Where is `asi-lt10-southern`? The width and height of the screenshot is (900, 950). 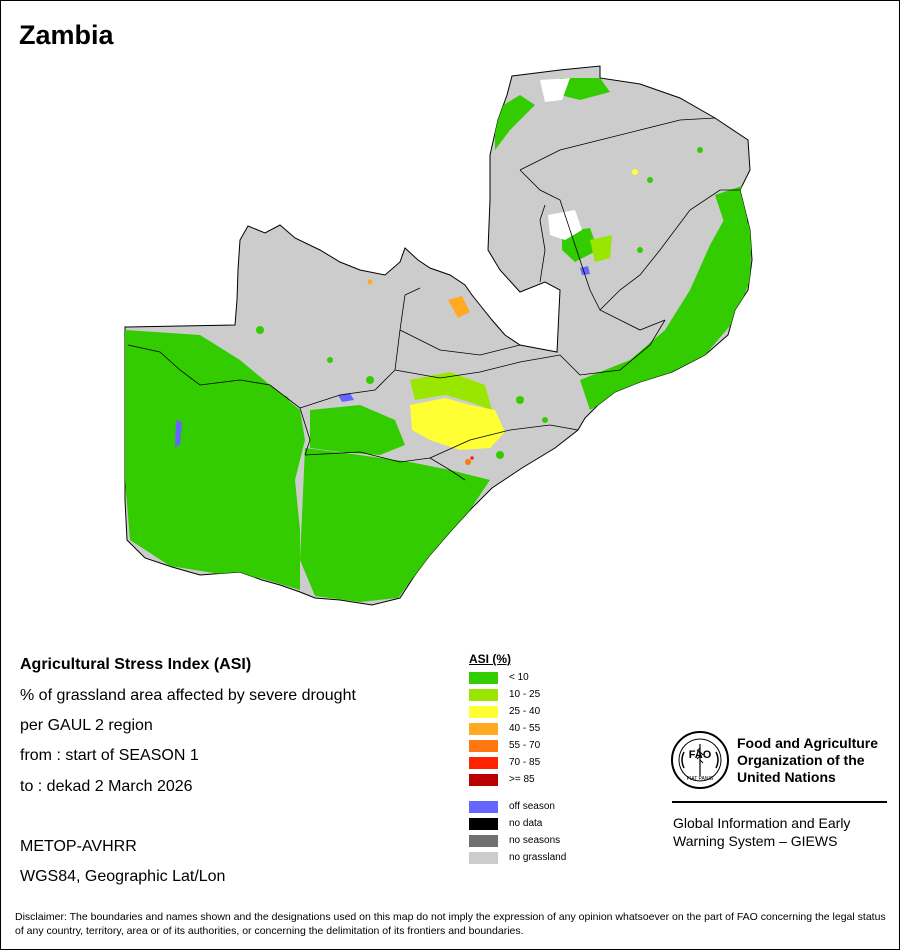
asi-lt10-southern is located at coordinates (395, 525).